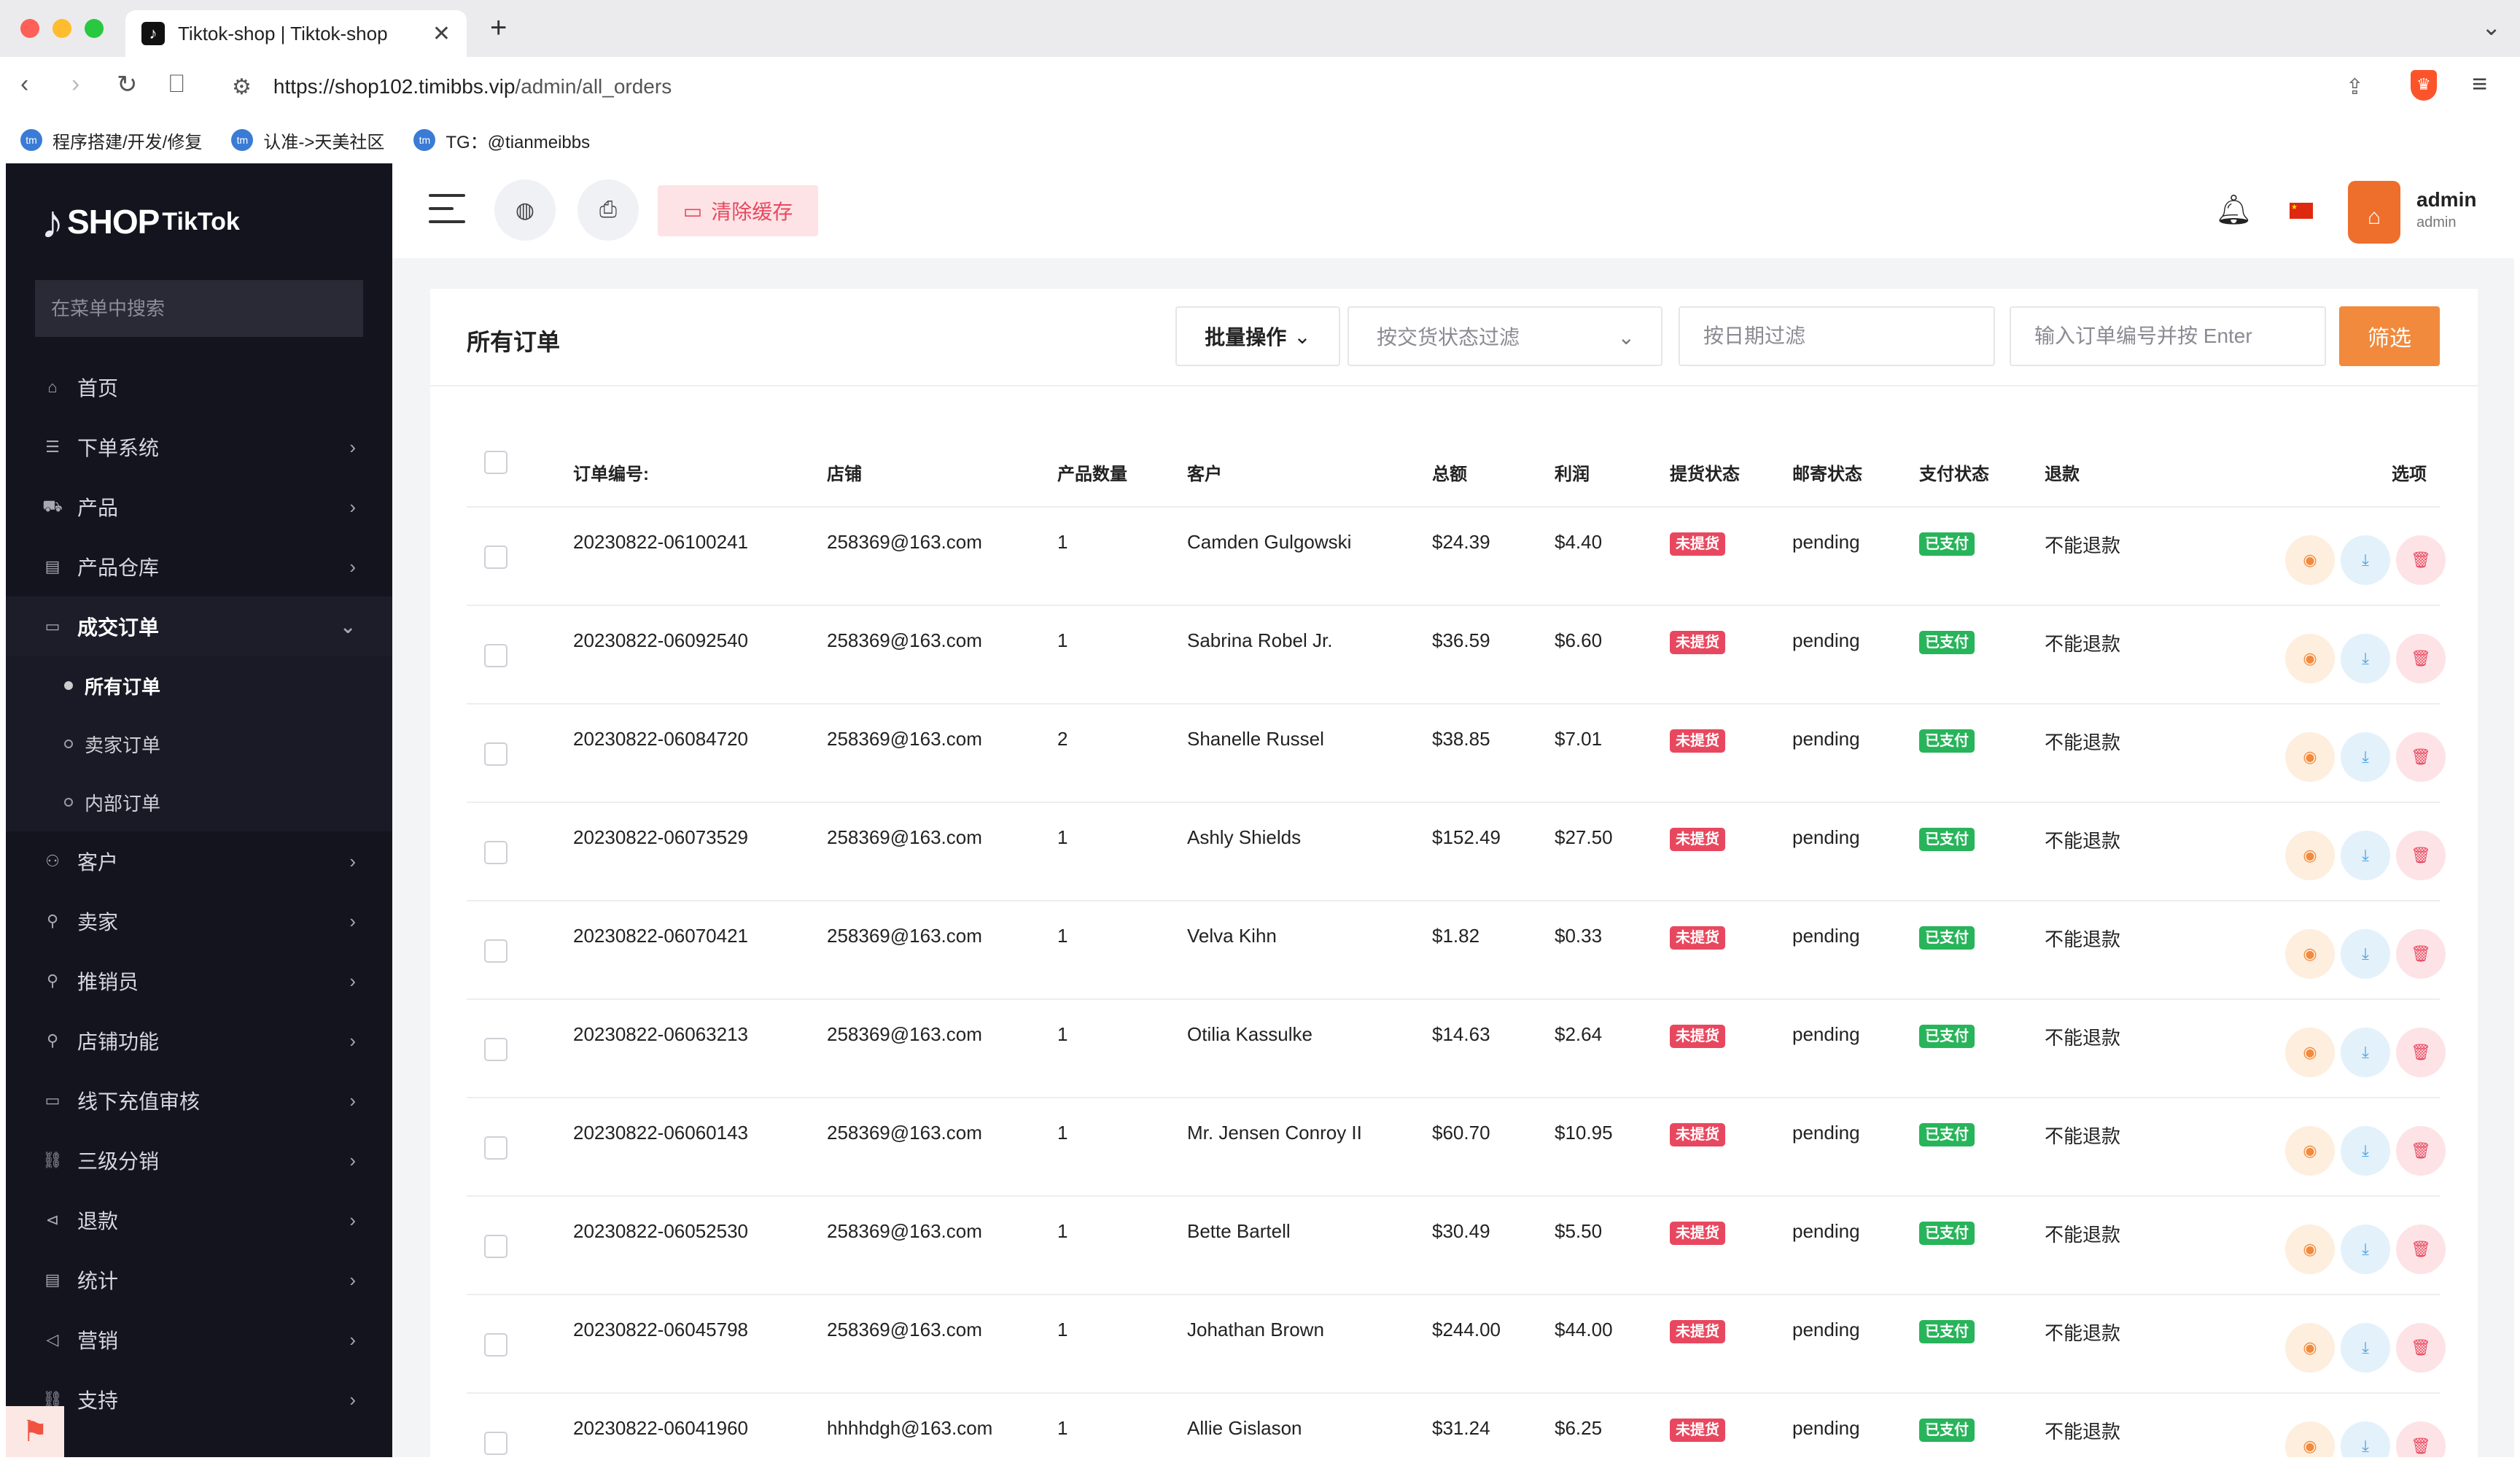 The height and width of the screenshot is (1463, 2520). What do you see at coordinates (525, 210) in the screenshot?
I see `globe-button: ◍` at bounding box center [525, 210].